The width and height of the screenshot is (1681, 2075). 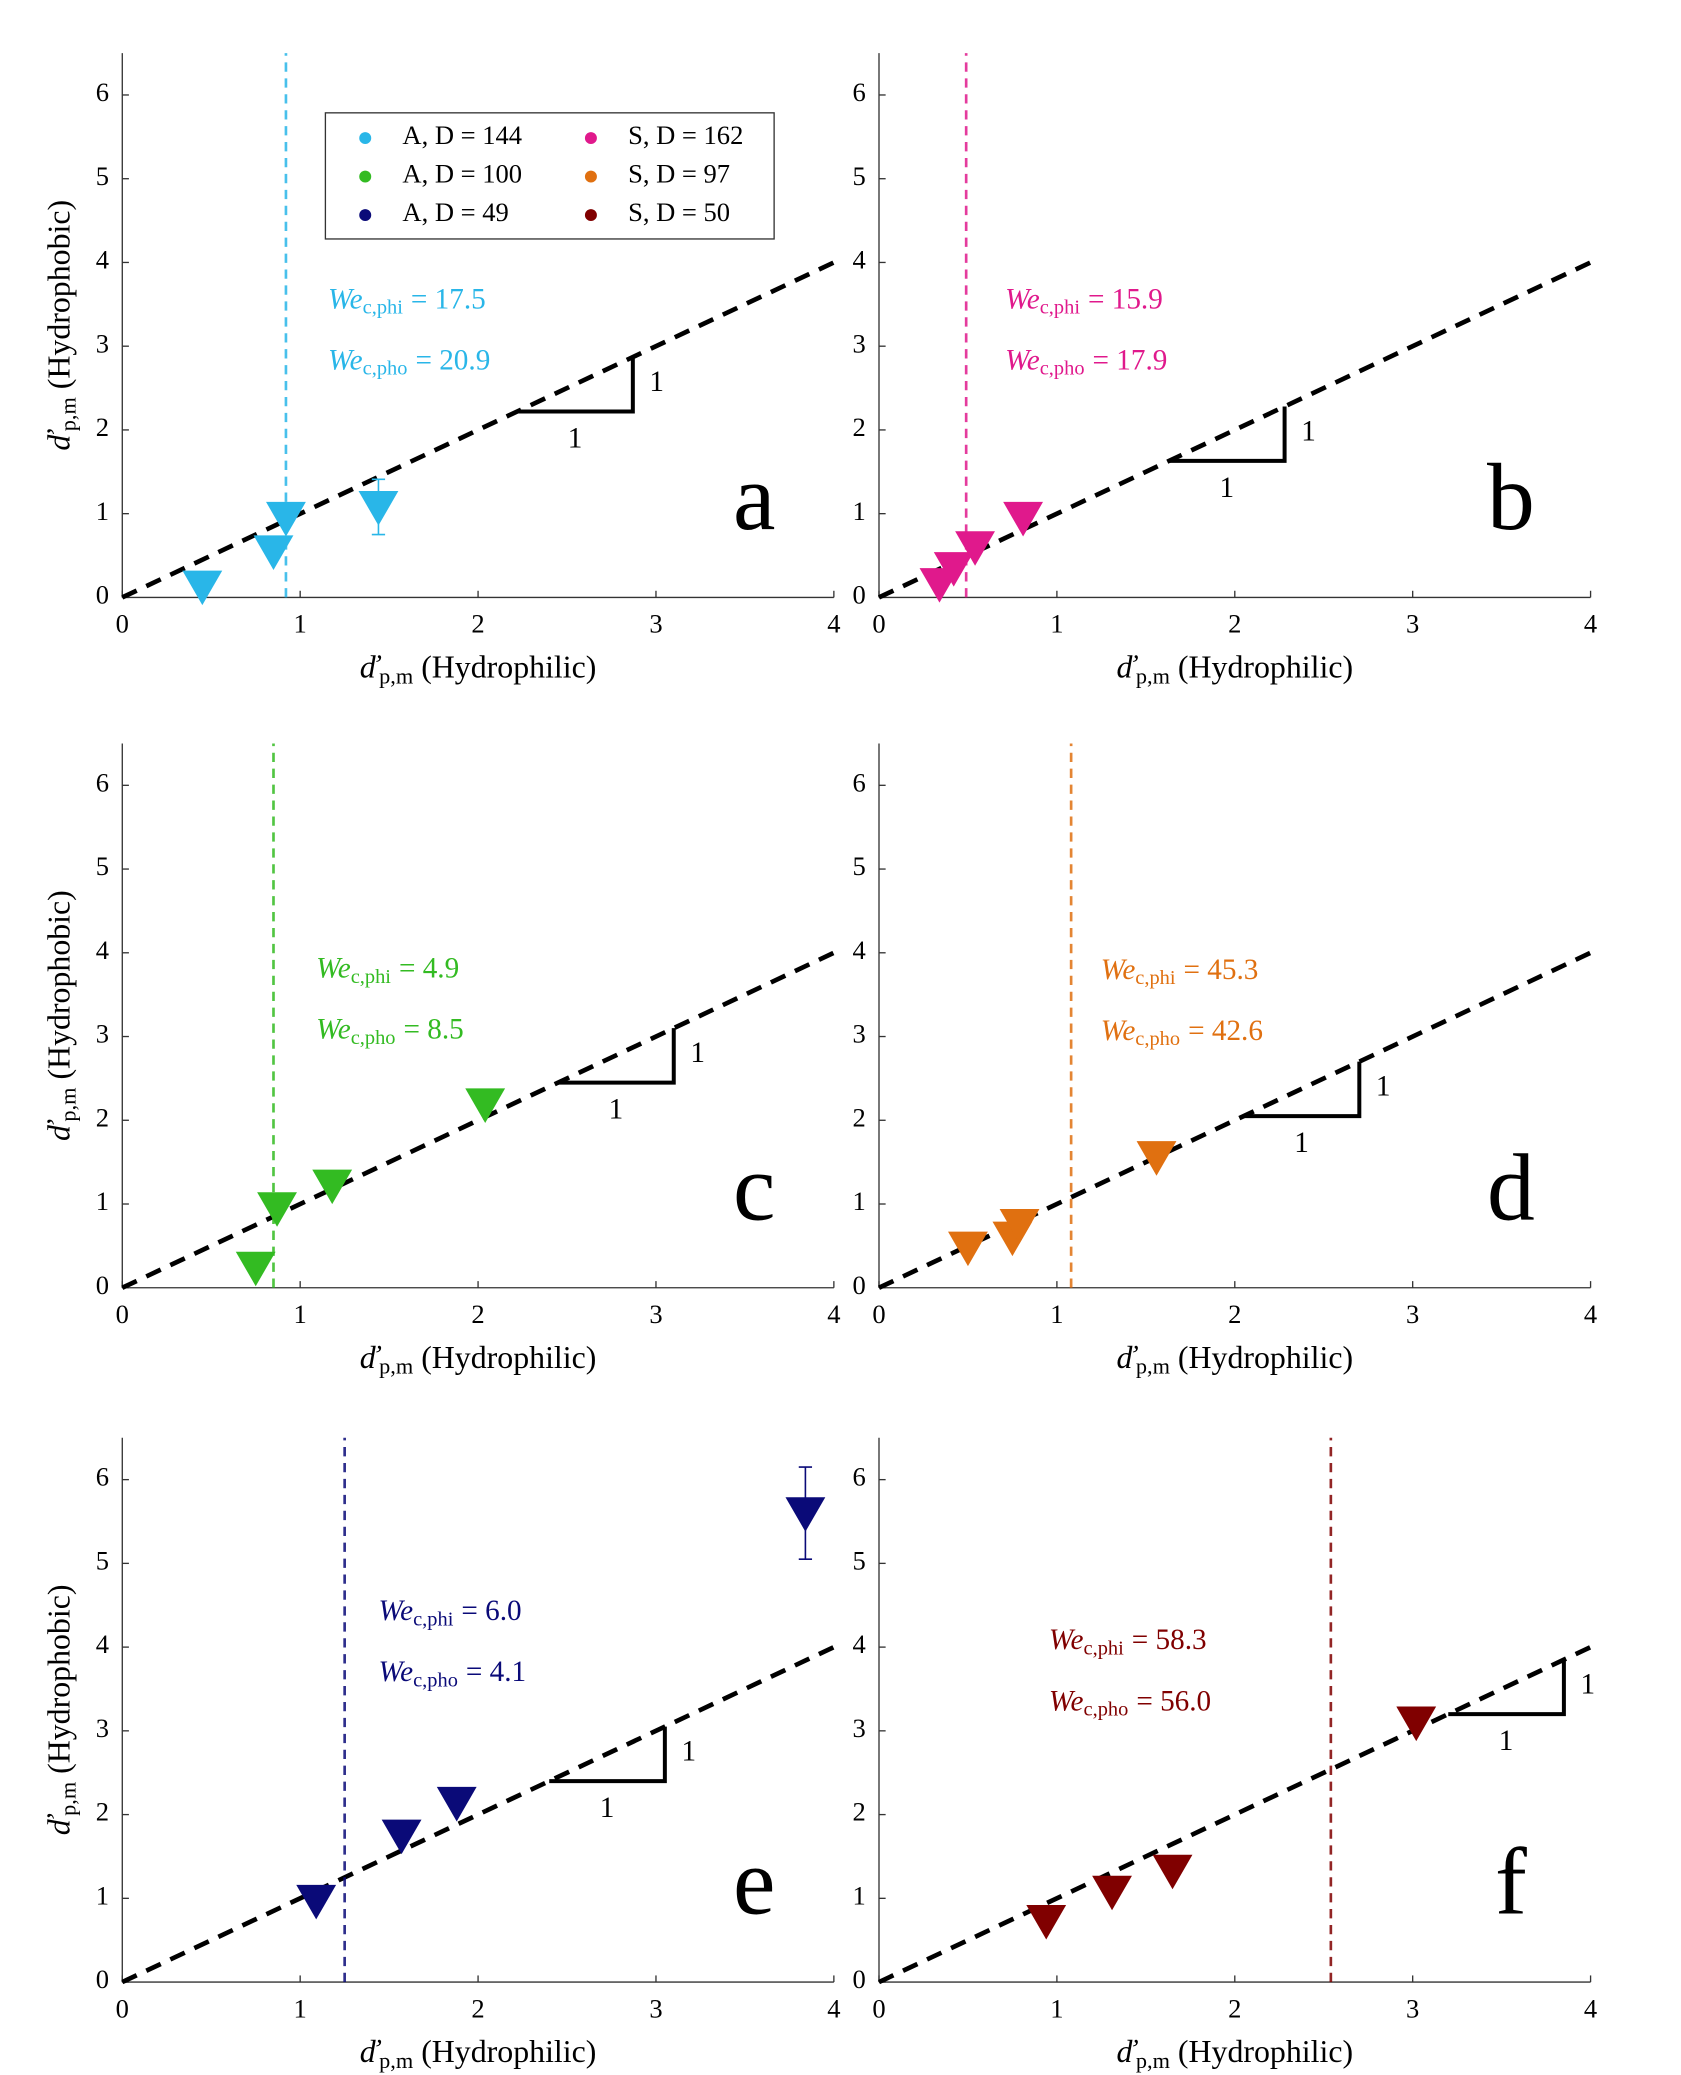 What do you see at coordinates (429, 968) in the screenshot?
I see `label-text: = 4.9` at bounding box center [429, 968].